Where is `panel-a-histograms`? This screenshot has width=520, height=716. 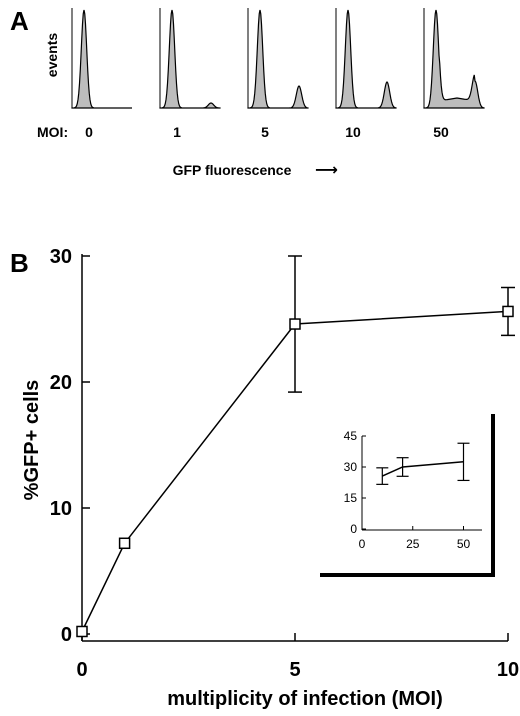 panel-a-histograms is located at coordinates (278, 58).